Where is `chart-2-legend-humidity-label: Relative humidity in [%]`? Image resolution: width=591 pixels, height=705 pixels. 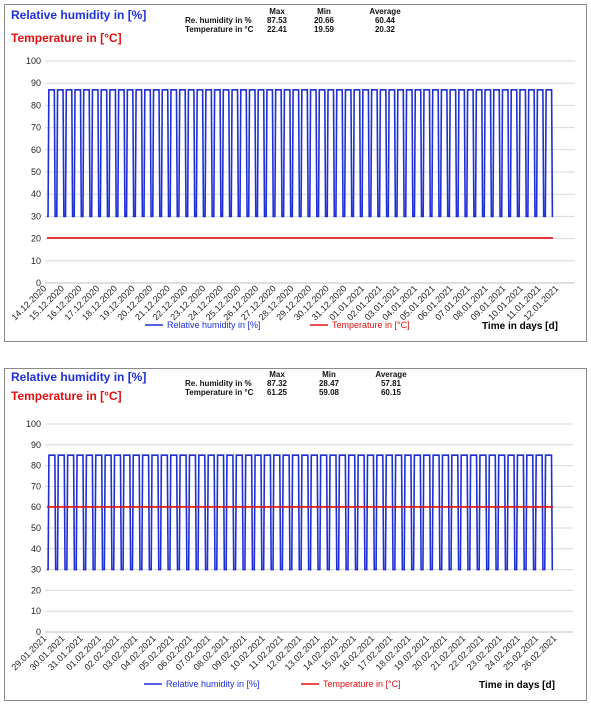
chart-2-legend-humidity-label: Relative humidity in [%] is located at coordinates (213, 684).